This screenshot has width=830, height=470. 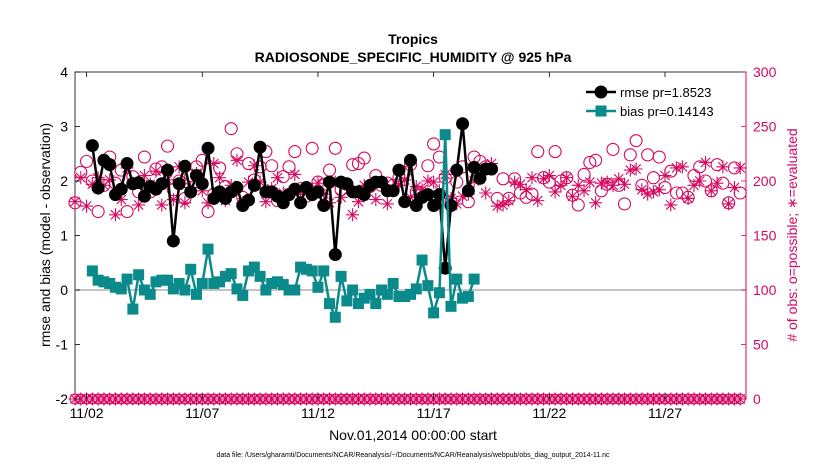 I want to click on x-tick-label: 11/07, so click(x=202, y=413).